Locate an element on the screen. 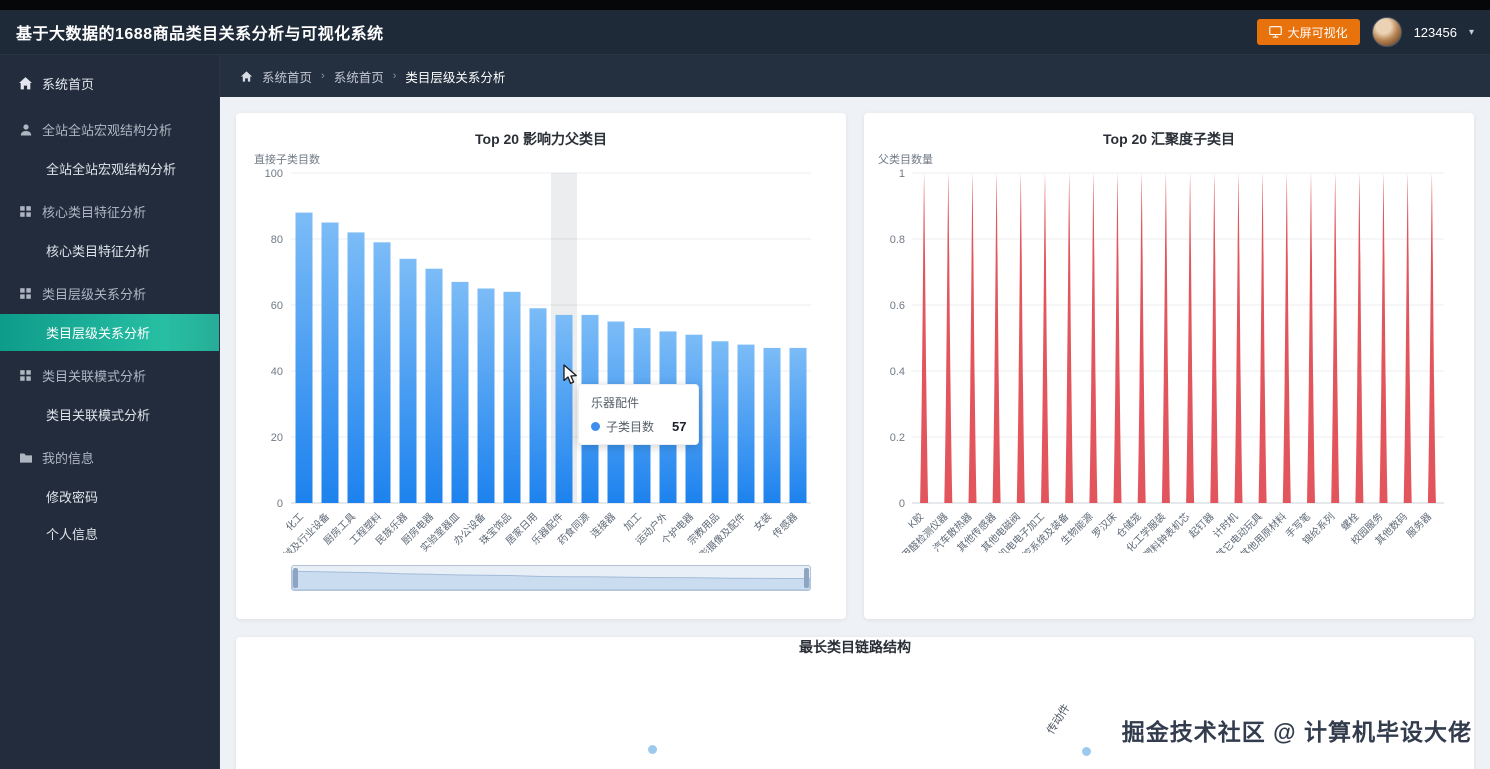  svg-text: 60 is located at coordinates (277, 306).